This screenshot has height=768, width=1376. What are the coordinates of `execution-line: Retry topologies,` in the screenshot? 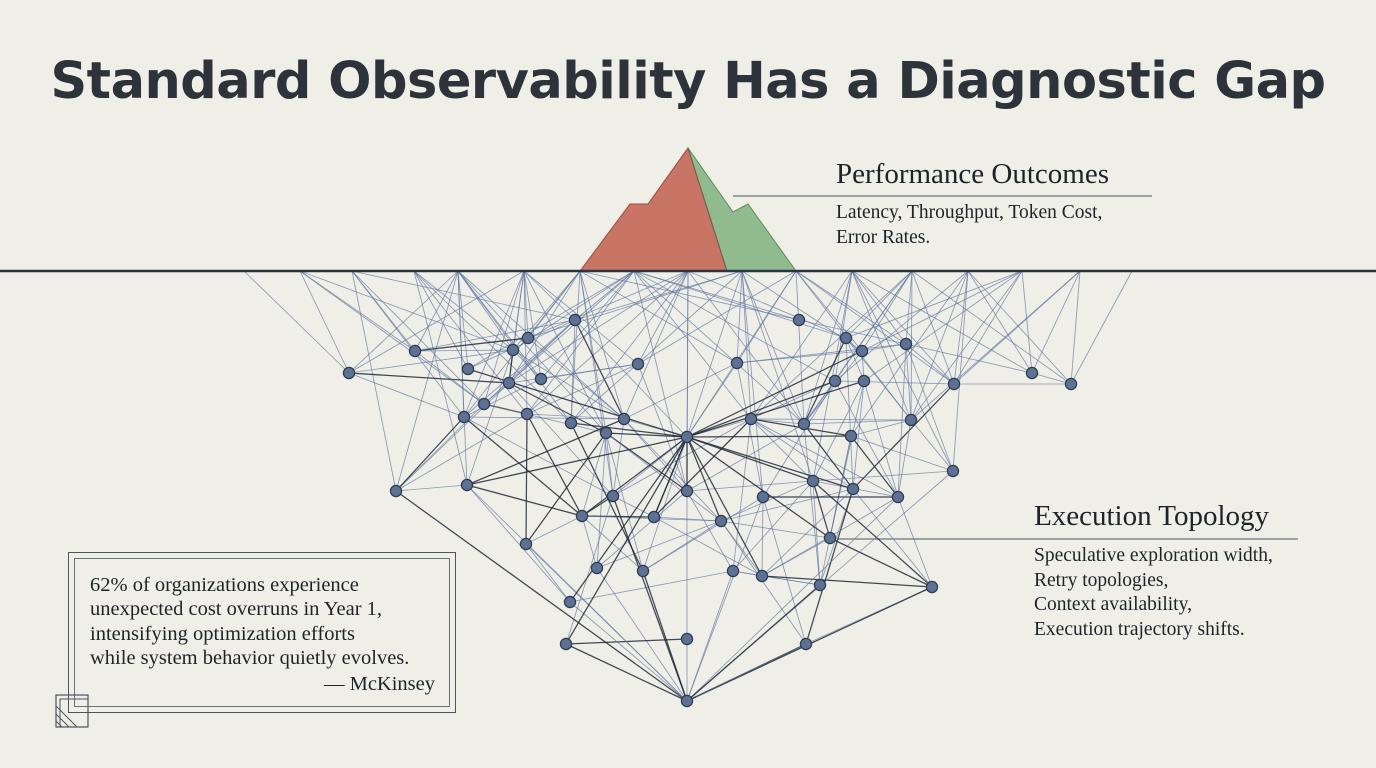 It's located at (1101, 580).